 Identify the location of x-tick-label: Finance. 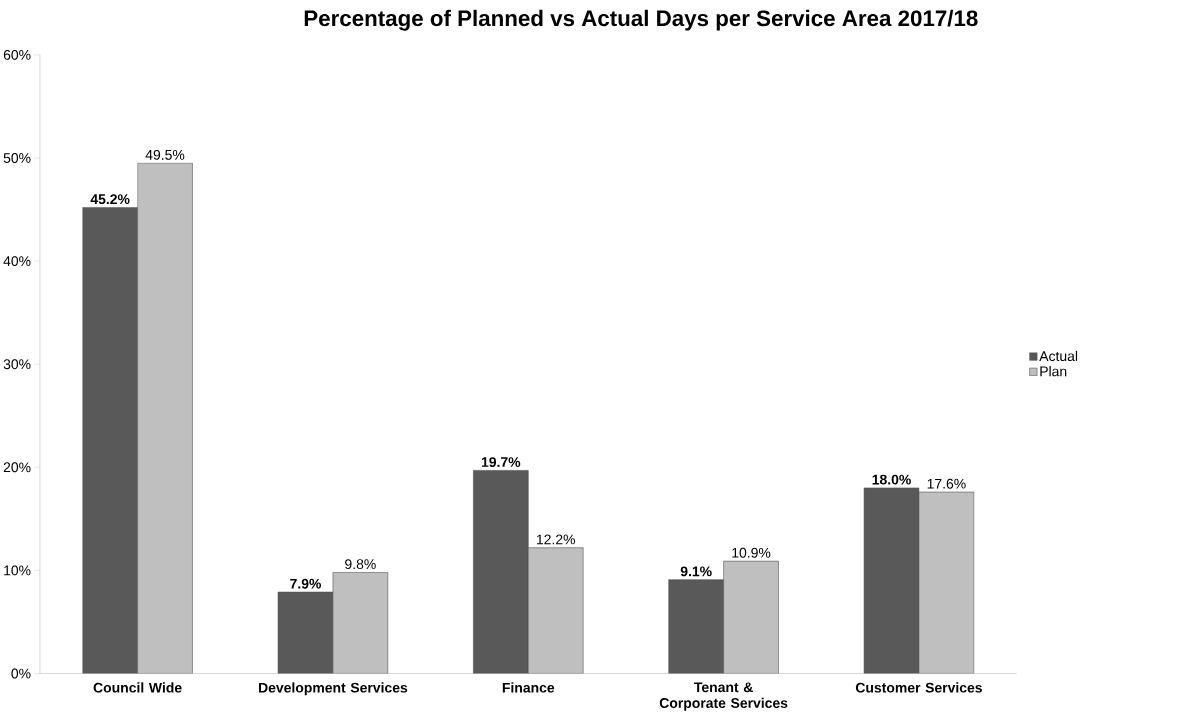
(528, 687).